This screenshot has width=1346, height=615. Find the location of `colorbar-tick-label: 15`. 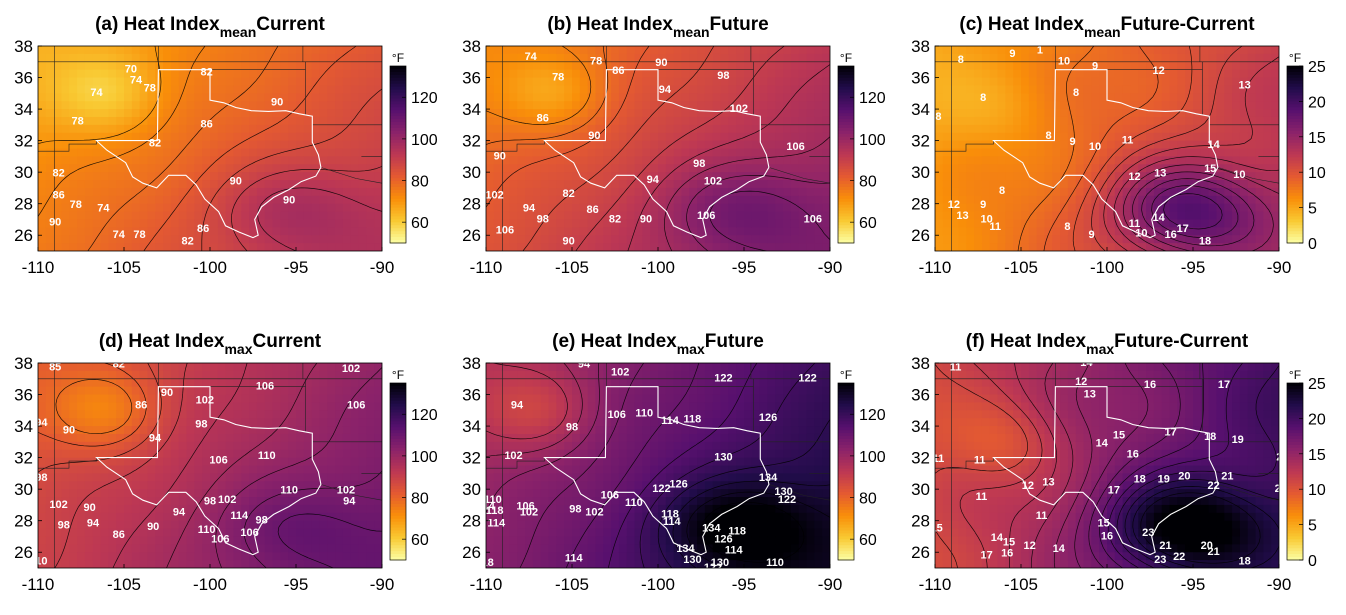

colorbar-tick-label: 15 is located at coordinates (1317, 138).